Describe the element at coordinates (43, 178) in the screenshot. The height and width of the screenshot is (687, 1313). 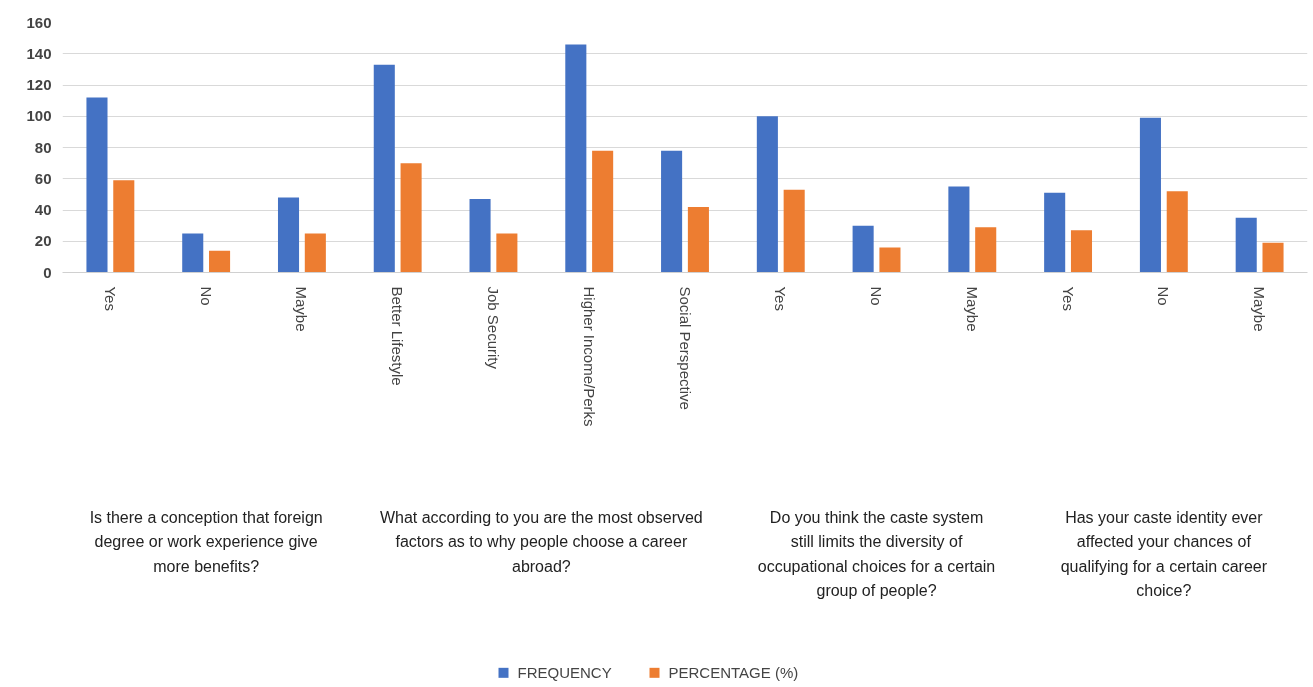
I see `y-tick-label: 60` at that location.